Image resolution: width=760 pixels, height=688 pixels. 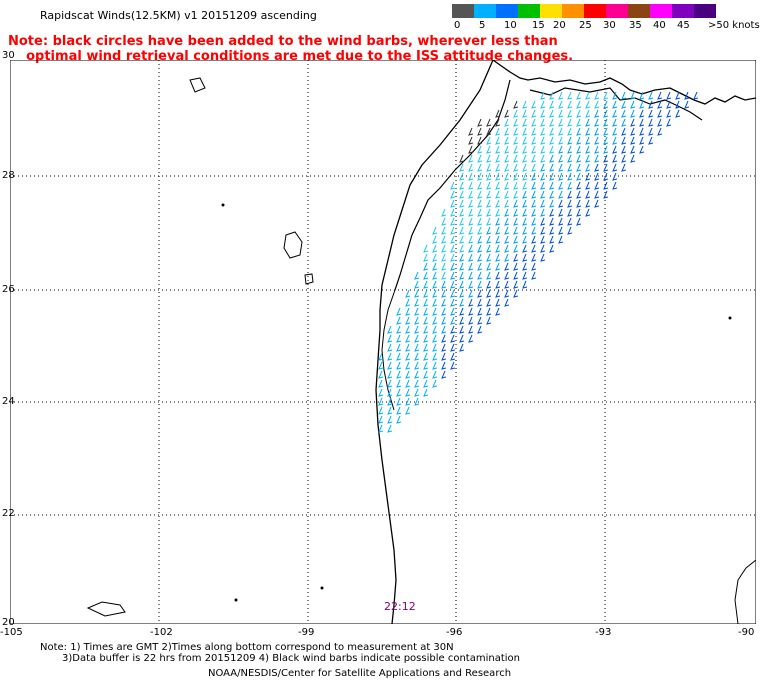 I want to click on lon-label-102w: -102, so click(x=161, y=632).